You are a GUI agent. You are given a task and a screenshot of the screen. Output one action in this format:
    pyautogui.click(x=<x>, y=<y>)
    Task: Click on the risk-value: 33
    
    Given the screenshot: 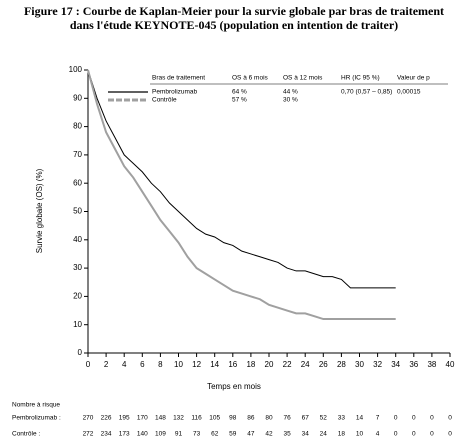 What is the action you would take?
    pyautogui.click(x=342, y=418)
    